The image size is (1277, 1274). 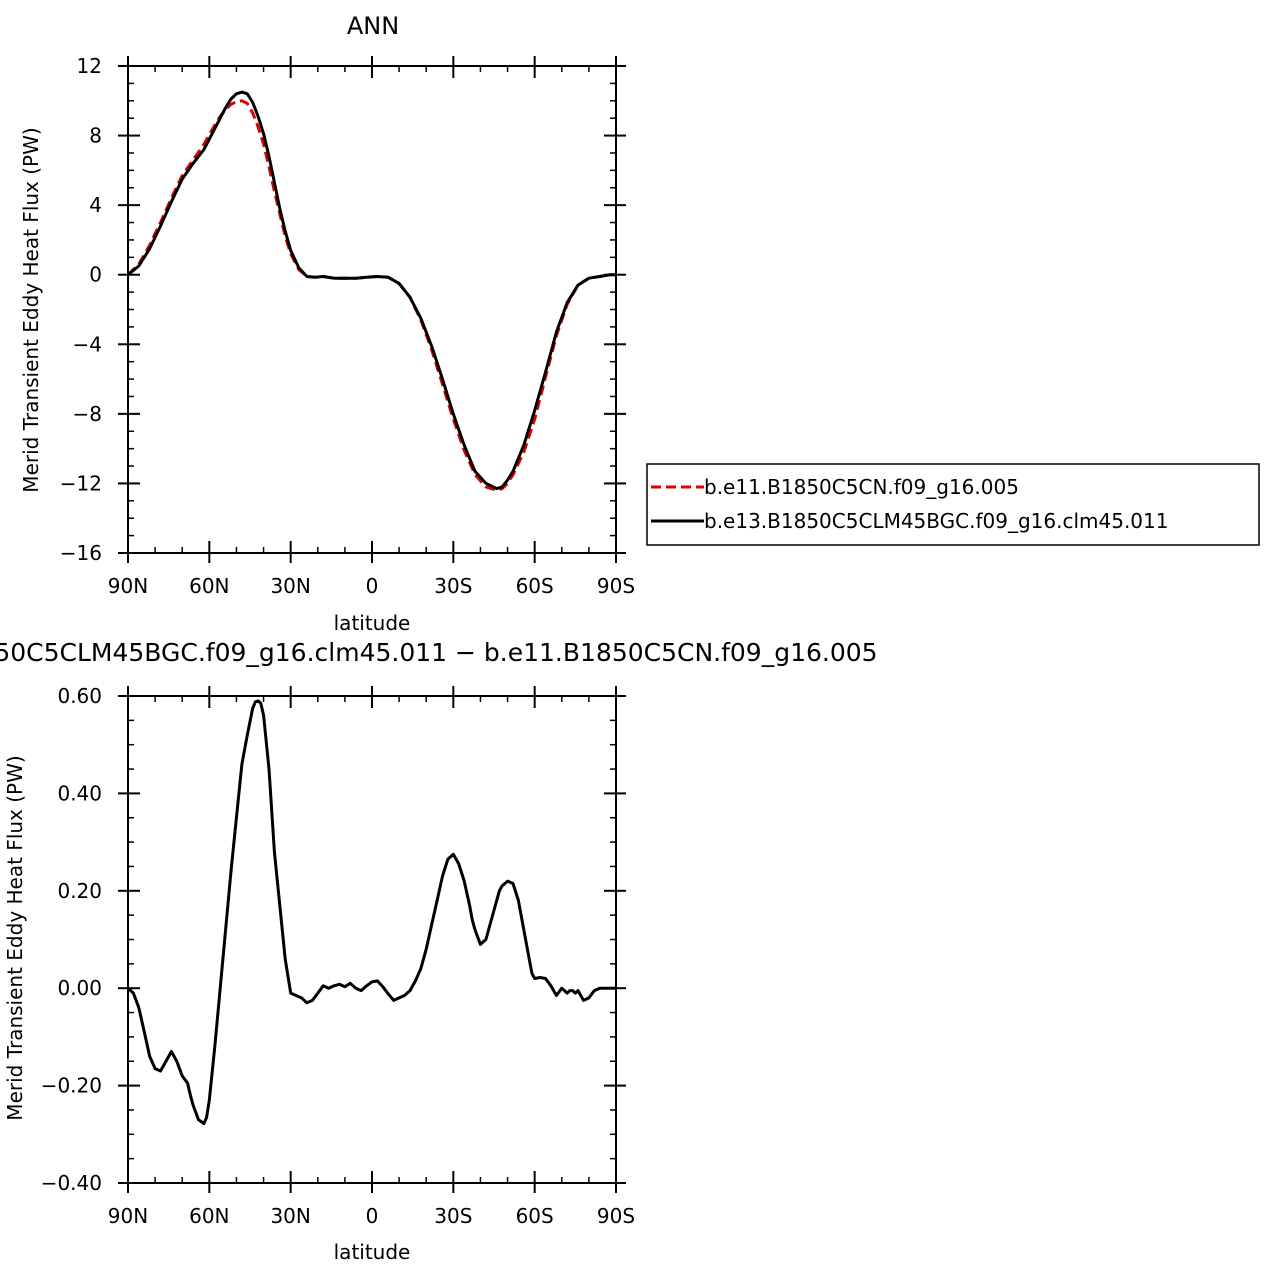 I want to click on y-tick-label: −0.20, so click(x=71, y=1086).